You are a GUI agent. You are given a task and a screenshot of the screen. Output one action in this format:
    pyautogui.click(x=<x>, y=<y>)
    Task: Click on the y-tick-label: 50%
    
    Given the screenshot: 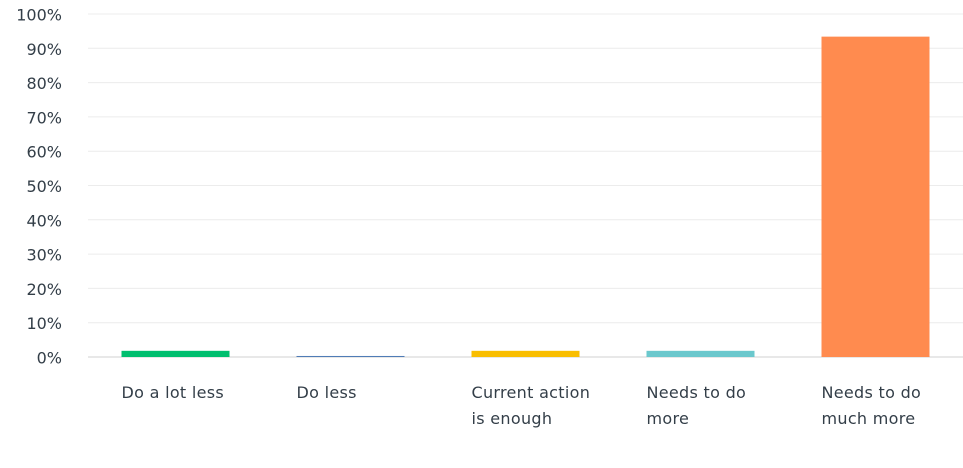 What is the action you would take?
    pyautogui.click(x=44, y=186)
    